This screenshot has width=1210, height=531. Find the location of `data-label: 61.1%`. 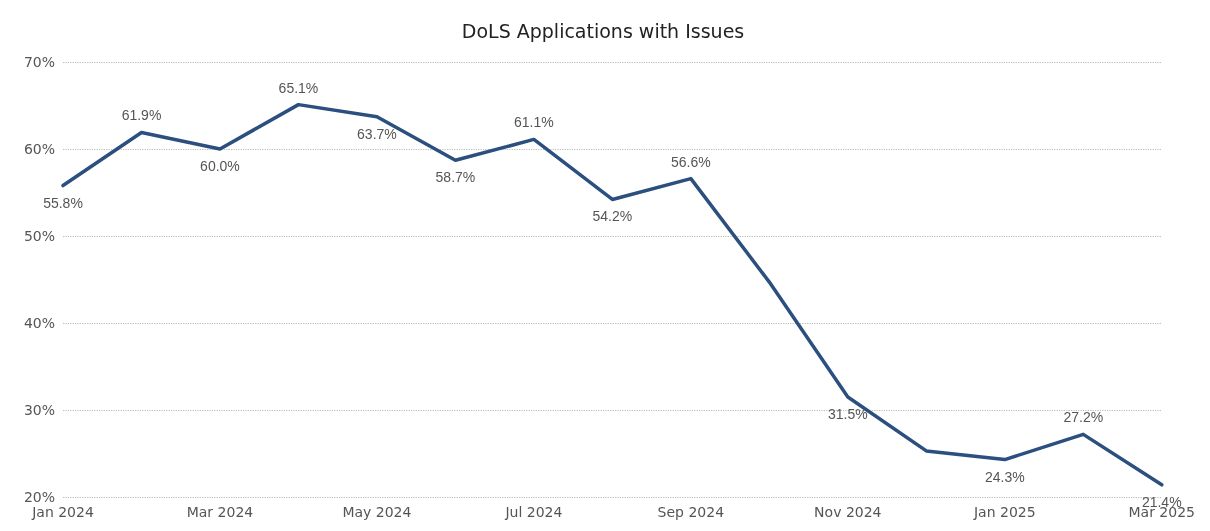

data-label: 61.1% is located at coordinates (534, 122).